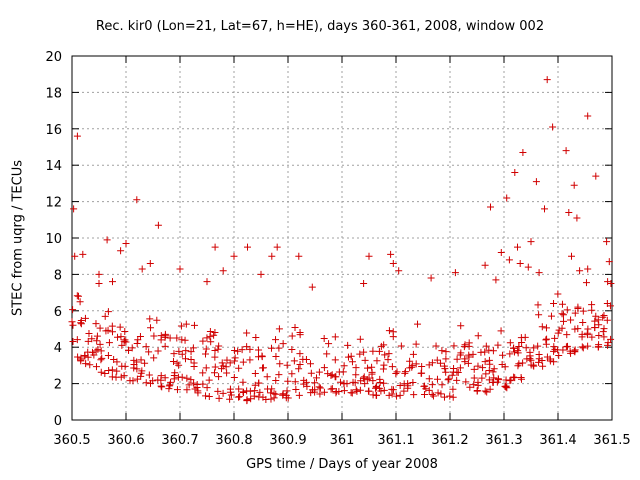 Image resolution: width=640 pixels, height=480 pixels. What do you see at coordinates (125, 440) in the screenshot?
I see `x-tick-label: 360.6` at bounding box center [125, 440].